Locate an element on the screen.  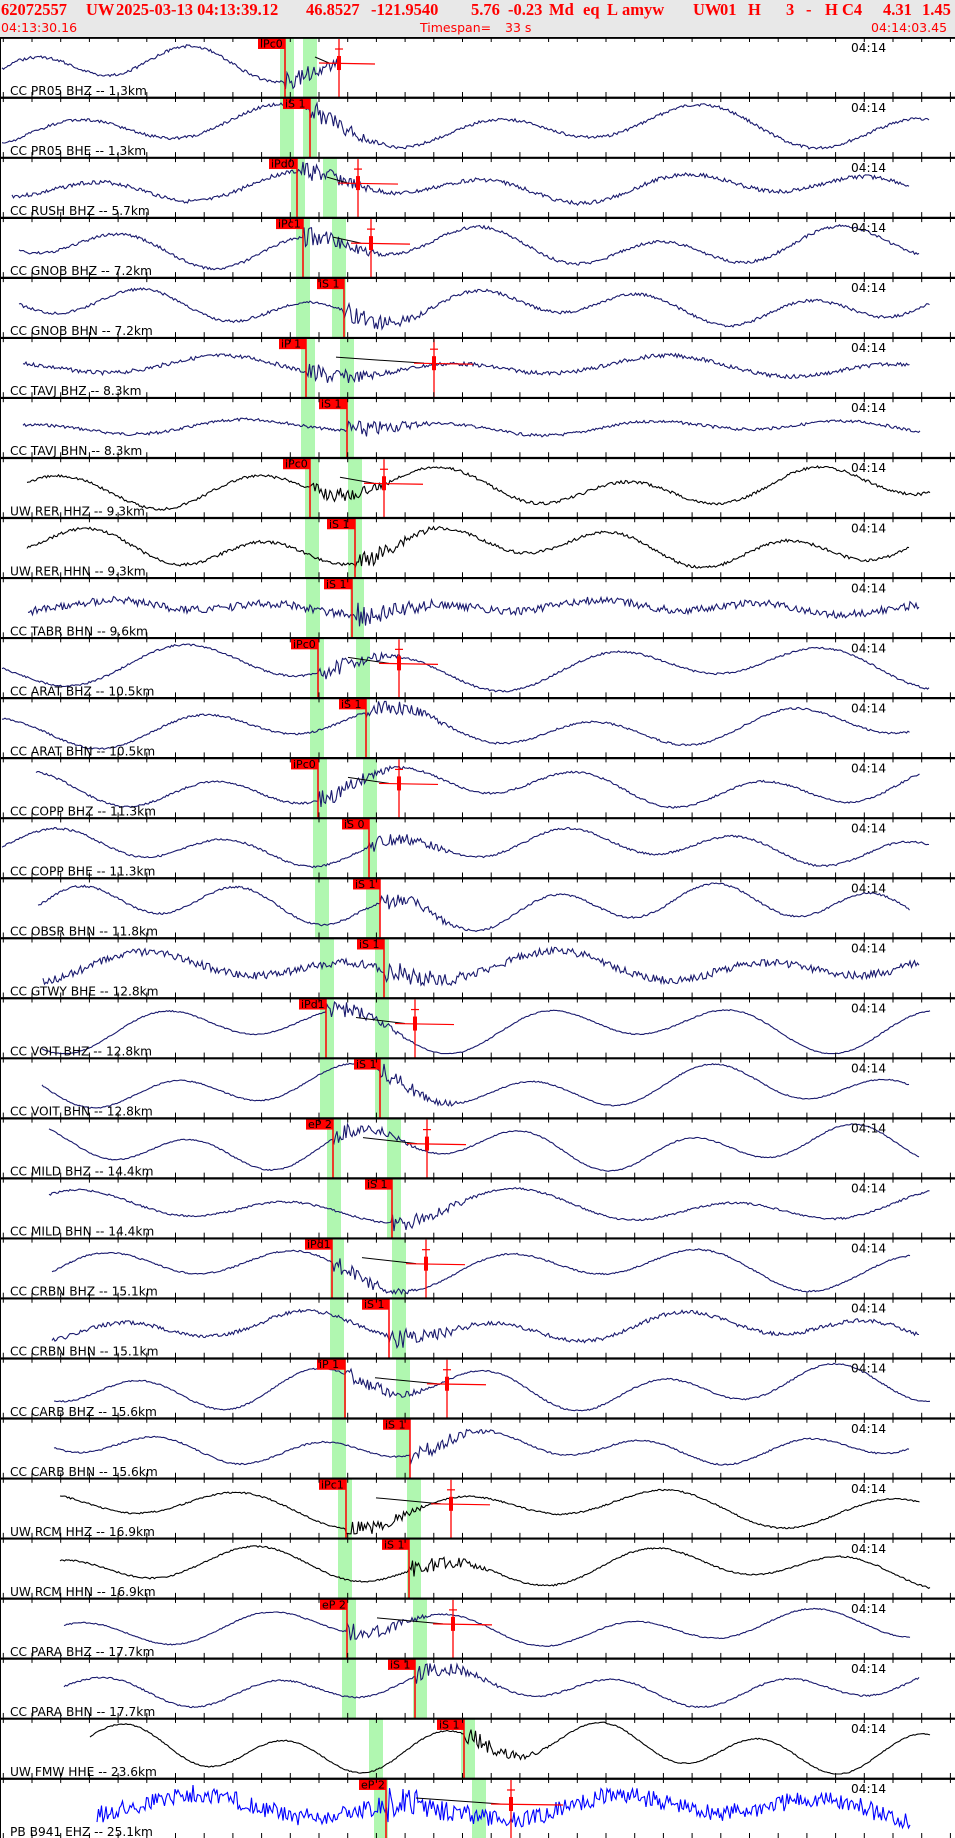
trace-panel: iS 1 04:14 CC VOIT BHN -- 12.8km is located at coordinates (477, 1088).